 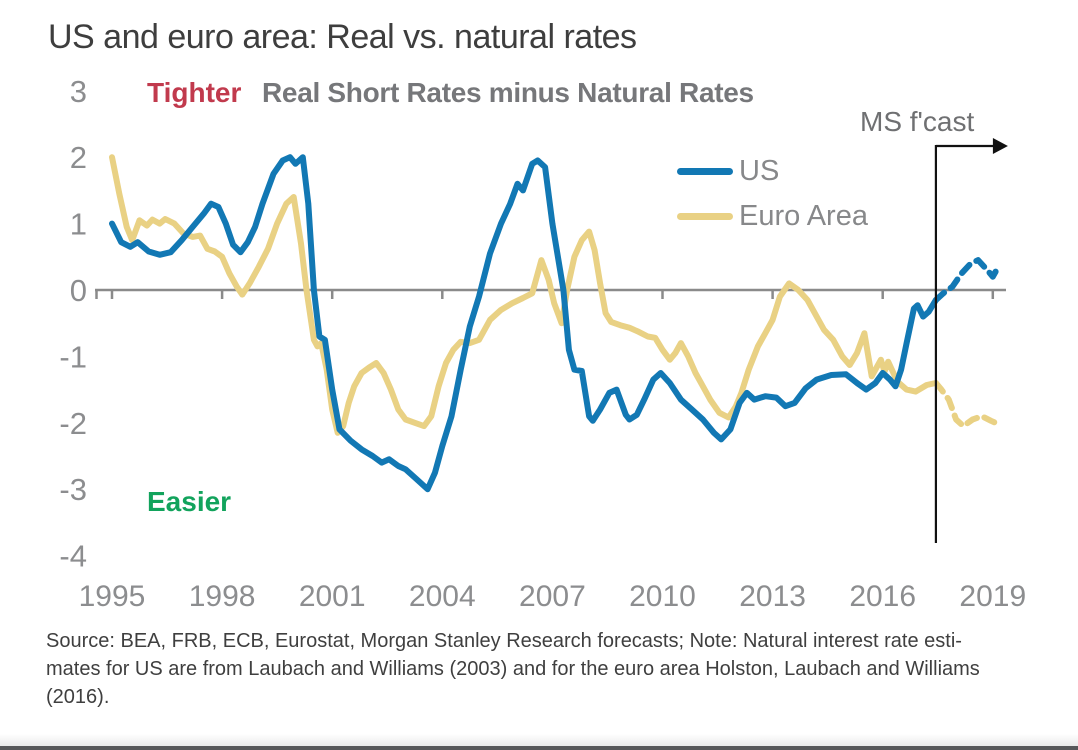 I want to click on x-tick-label: 2019, so click(x=992, y=596).